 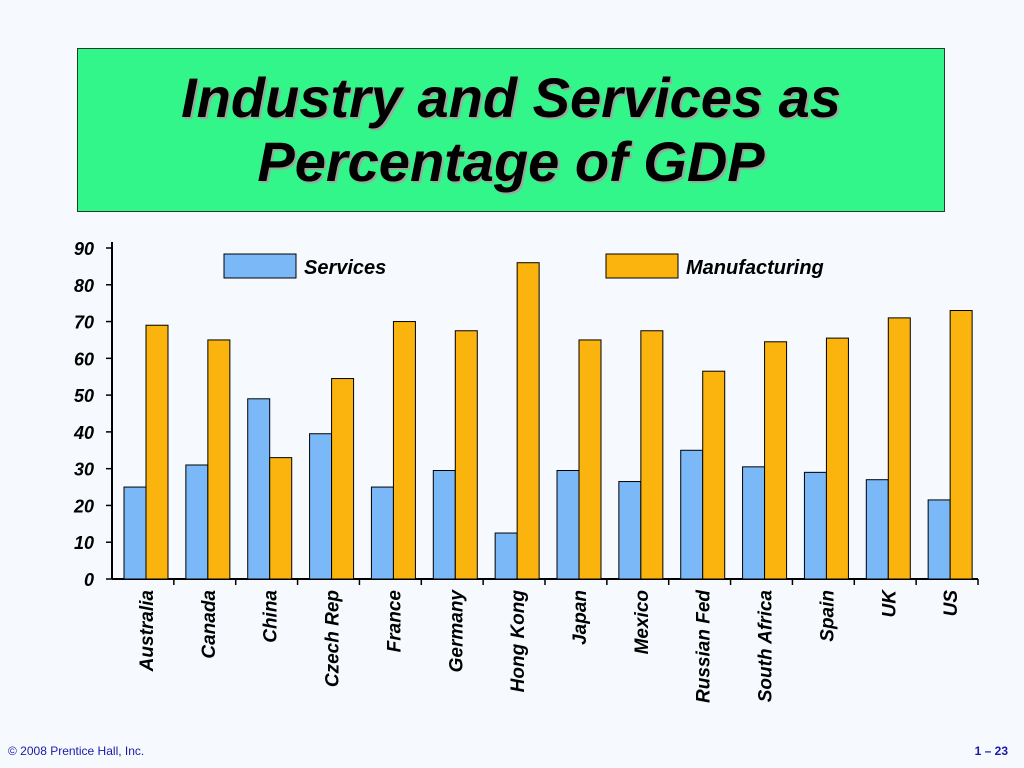 I want to click on legend-swatch-services, so click(x=260, y=266).